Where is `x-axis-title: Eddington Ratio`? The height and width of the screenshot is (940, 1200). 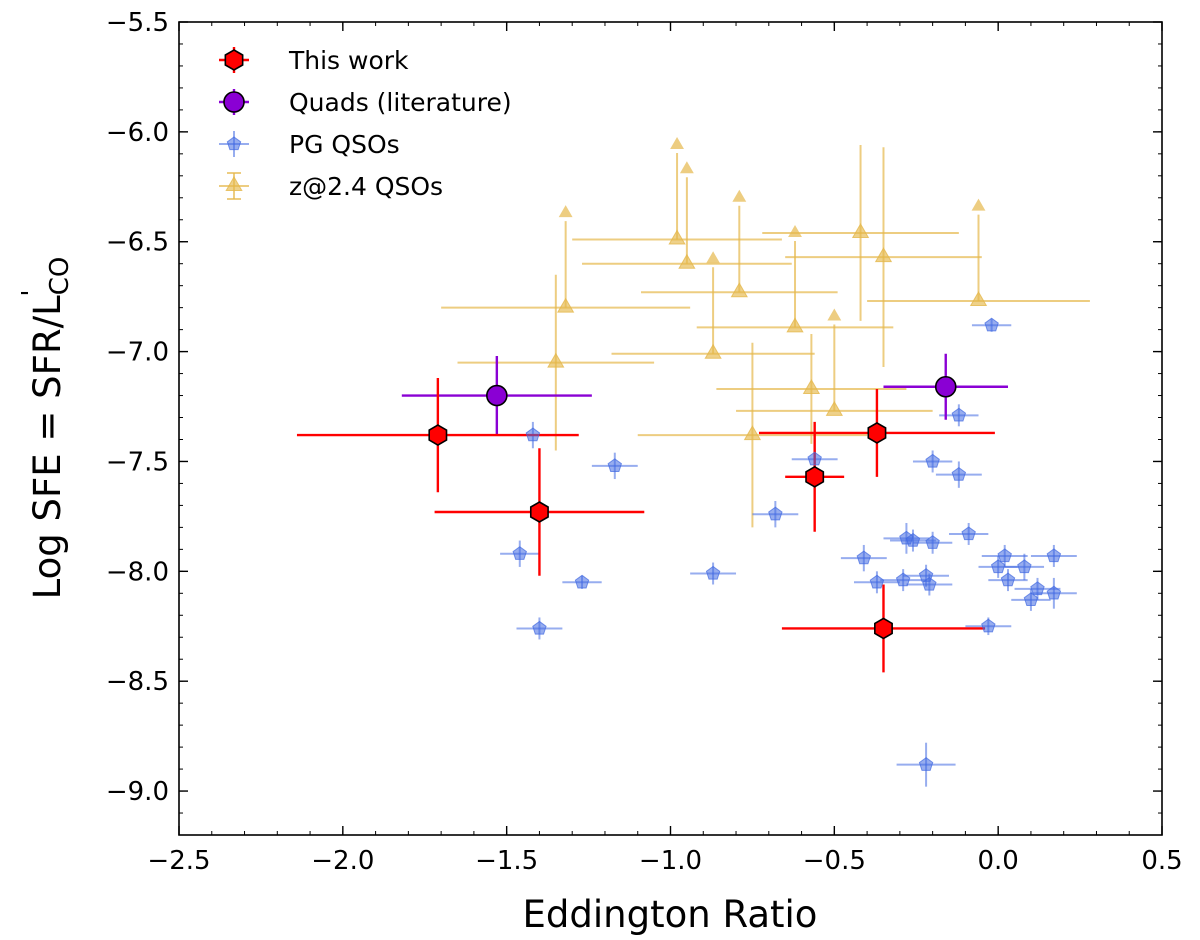 x-axis-title: Eddington Ratio is located at coordinates (670, 914).